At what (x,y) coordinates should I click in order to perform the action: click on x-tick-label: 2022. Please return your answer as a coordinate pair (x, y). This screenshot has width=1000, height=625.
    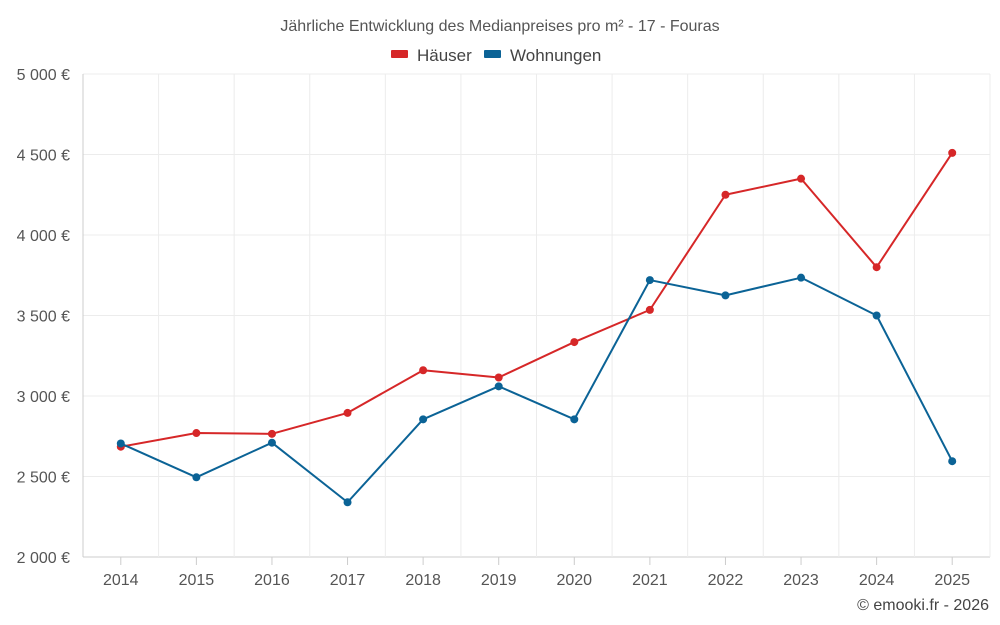
    Looking at the image, I should click on (726, 580).